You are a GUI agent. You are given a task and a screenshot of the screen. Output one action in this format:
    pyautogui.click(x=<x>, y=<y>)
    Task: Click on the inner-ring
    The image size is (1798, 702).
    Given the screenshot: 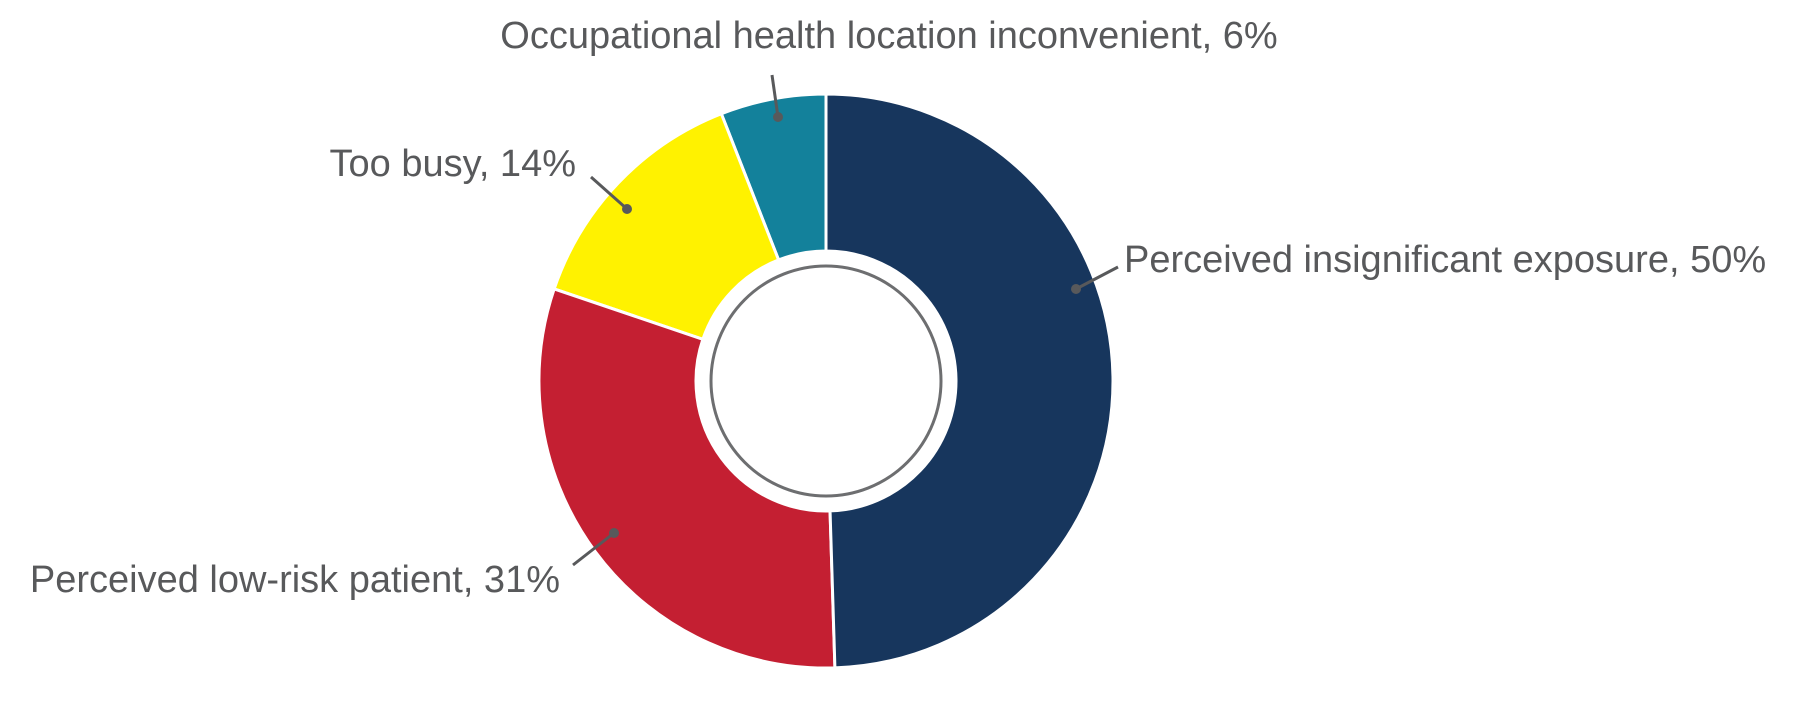 What is the action you would take?
    pyautogui.click(x=826, y=381)
    